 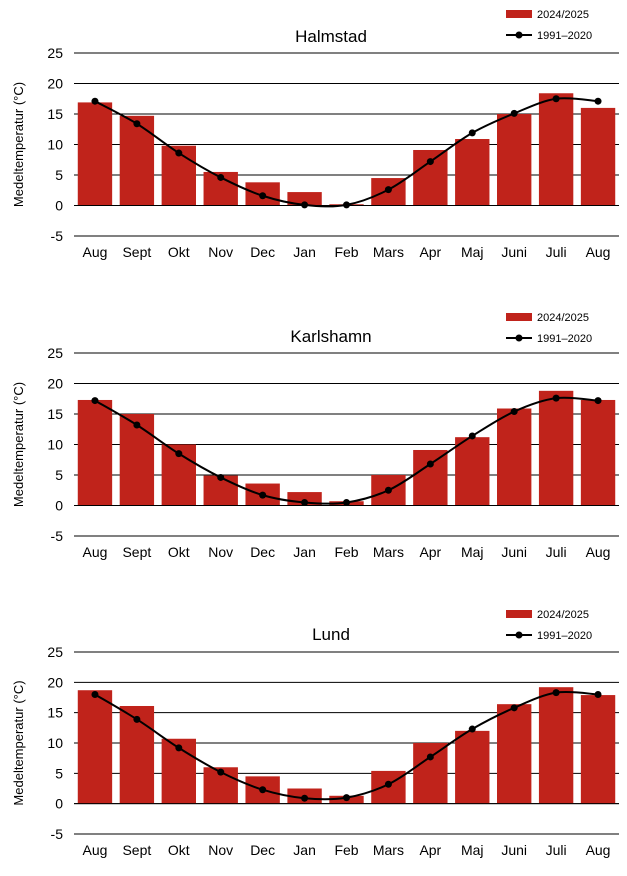 I want to click on y-tick-label: 10, so click(x=55, y=445).